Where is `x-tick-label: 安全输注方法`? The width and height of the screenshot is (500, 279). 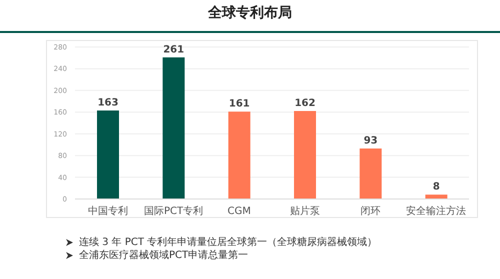 x-tick-label: 安全输注方法 is located at coordinates (436, 211).